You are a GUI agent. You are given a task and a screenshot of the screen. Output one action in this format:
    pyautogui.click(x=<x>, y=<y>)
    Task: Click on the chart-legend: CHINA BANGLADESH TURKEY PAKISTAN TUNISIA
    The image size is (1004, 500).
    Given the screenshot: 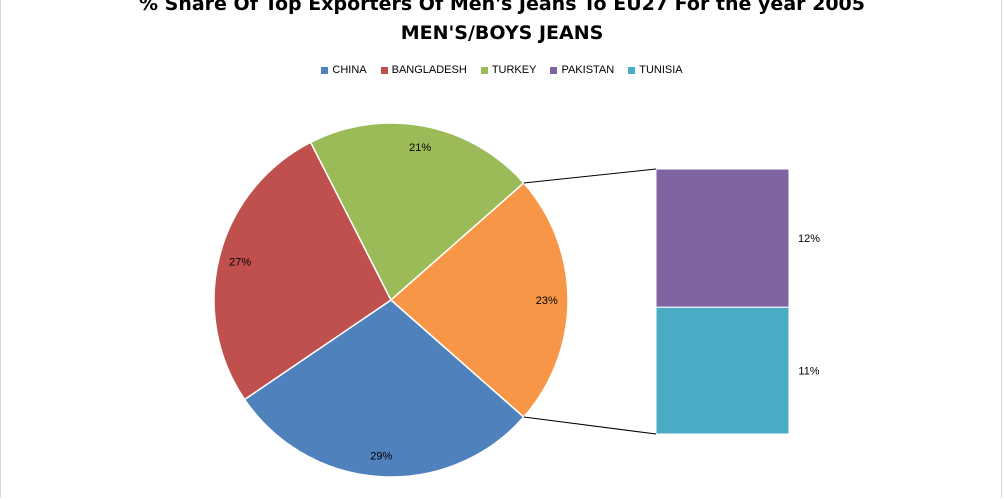 What is the action you would take?
    pyautogui.click(x=502, y=70)
    